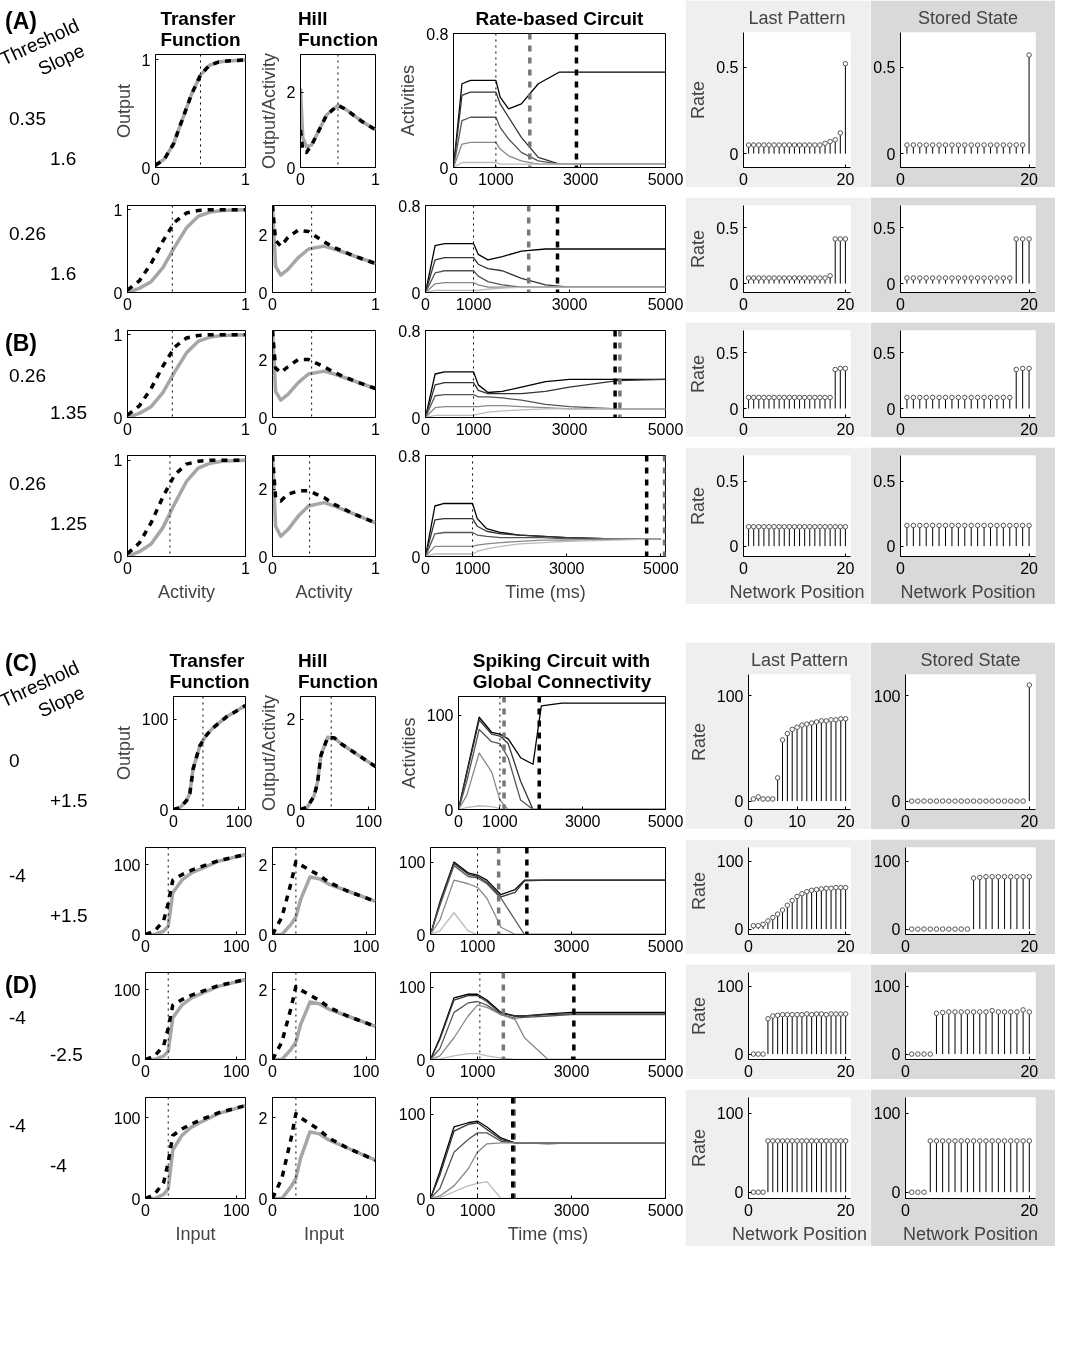 Image resolution: width=1090 pixels, height=1368 pixels. I want to click on text: 0, so click(14, 761).